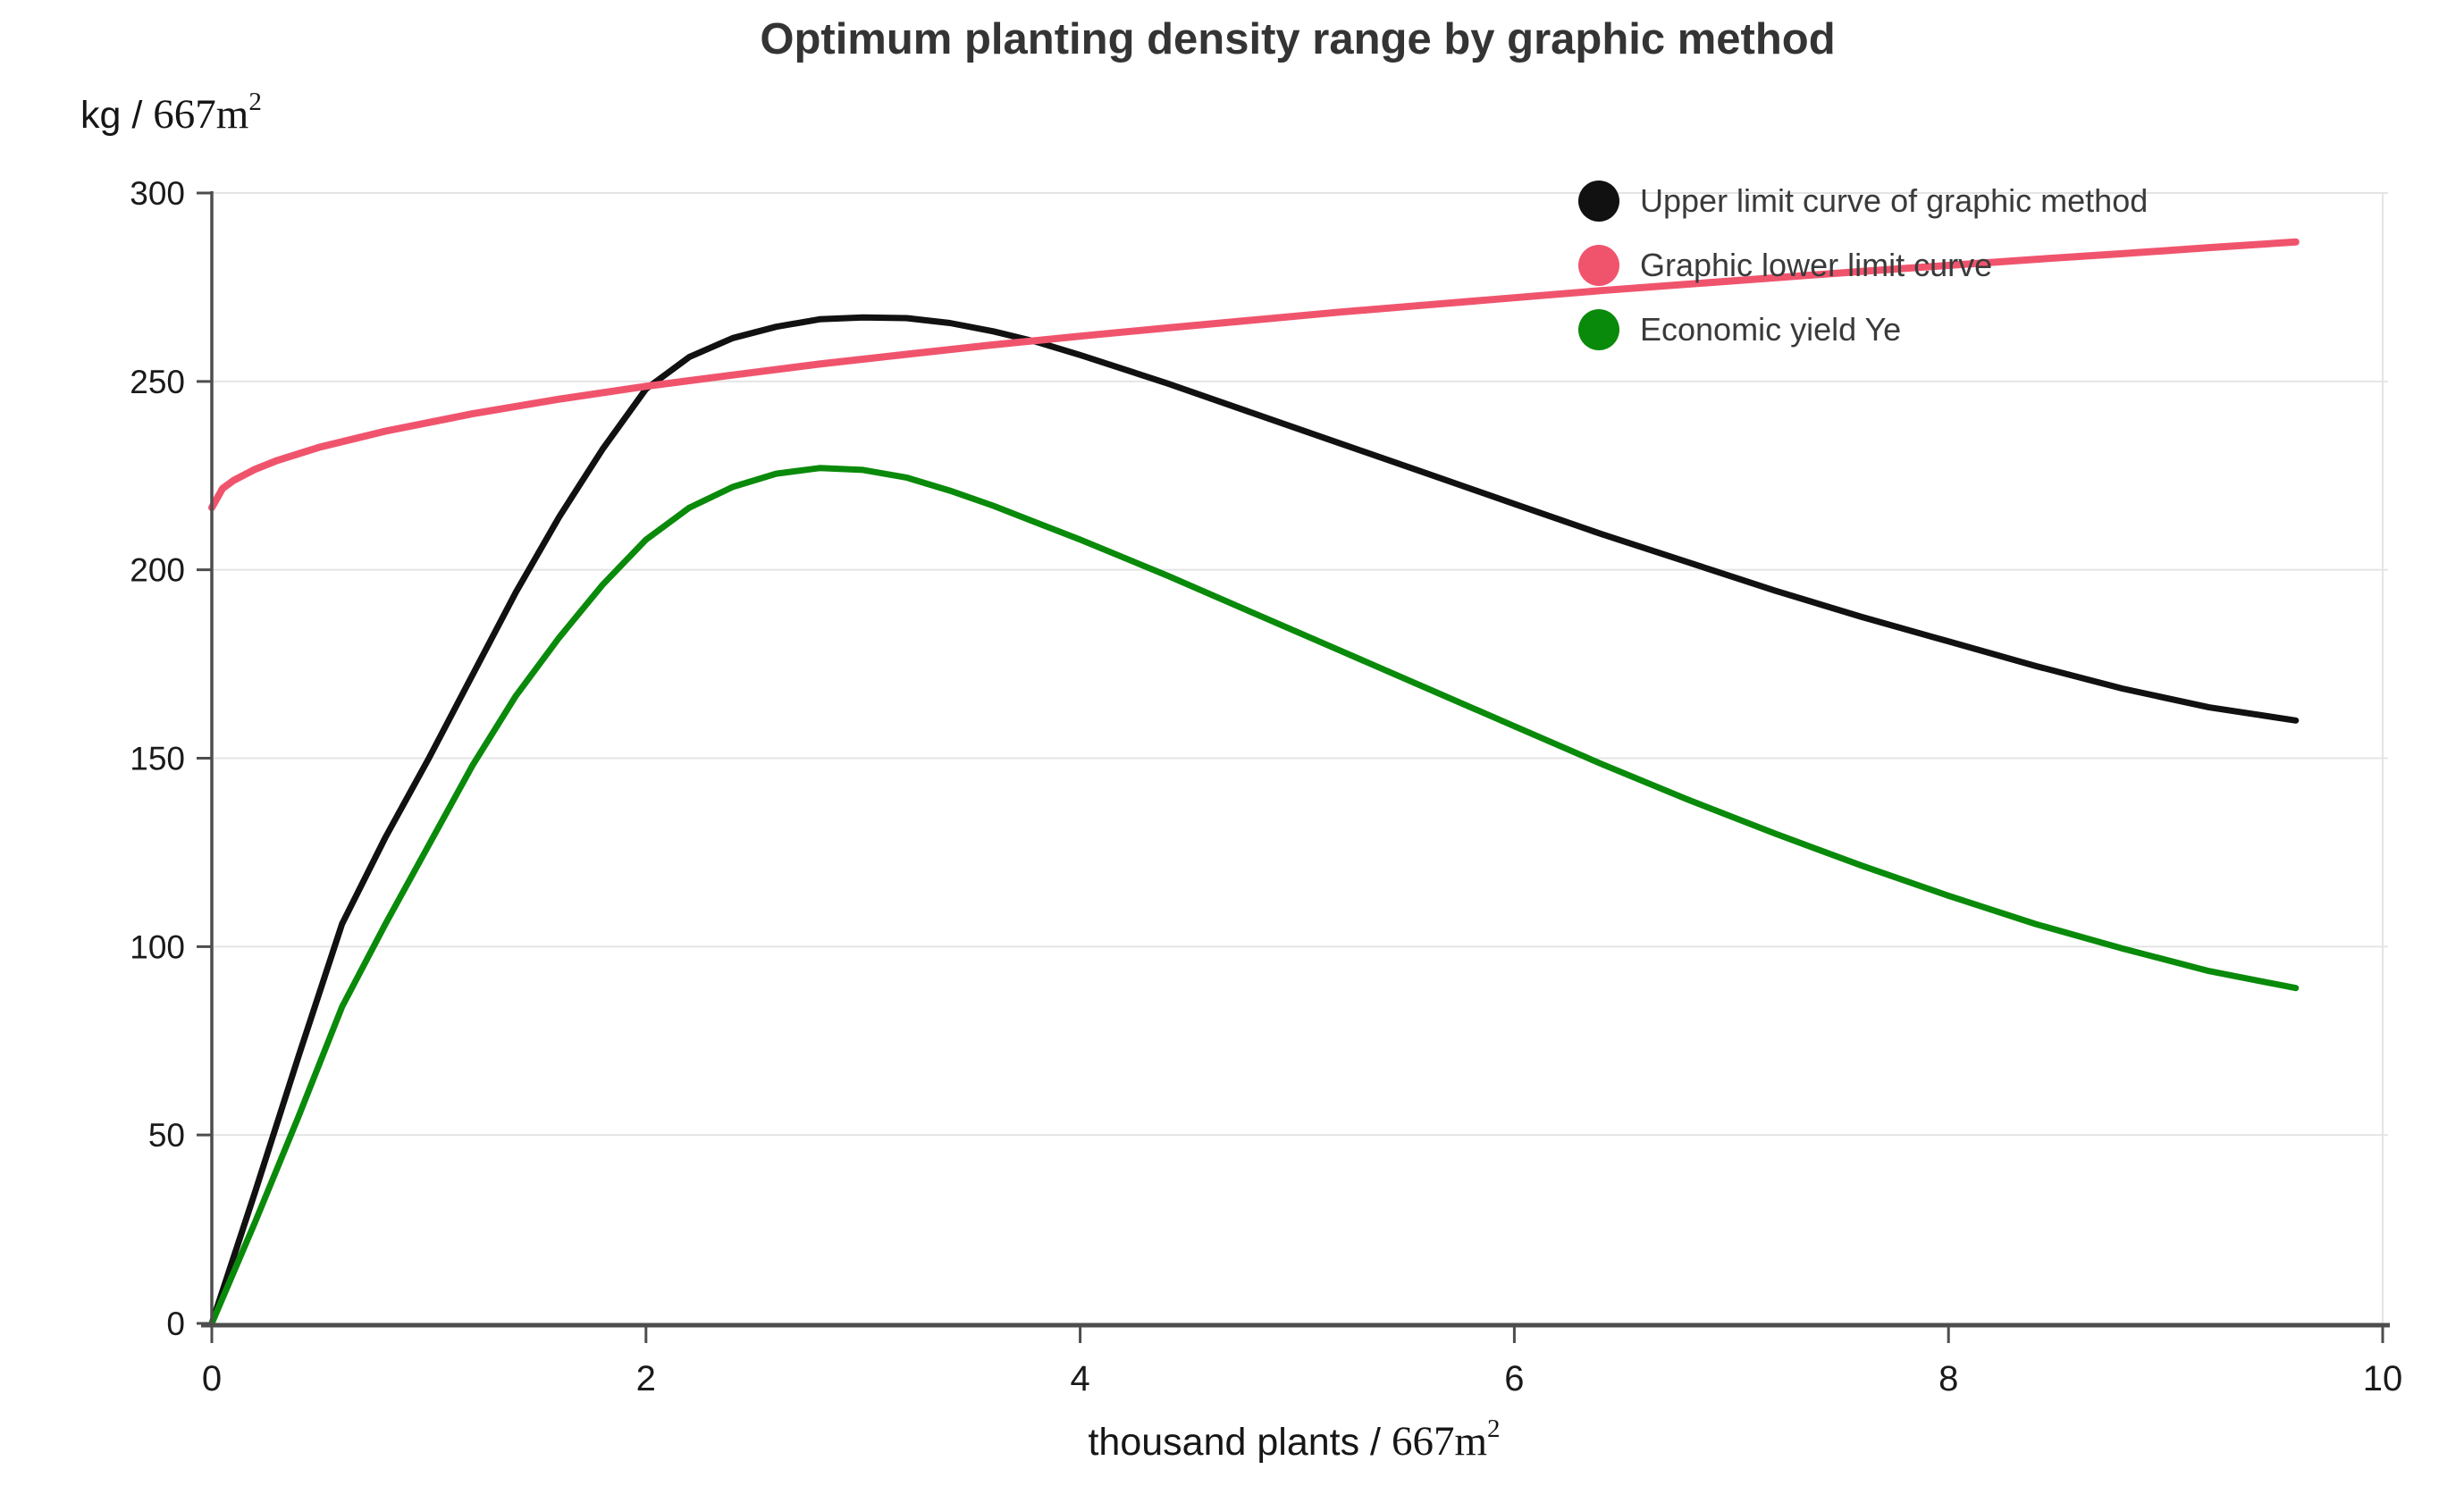 This screenshot has height=1503, width=2464. I want to click on legend-item-economic-yield: Economic yield Ye, so click(1863, 329).